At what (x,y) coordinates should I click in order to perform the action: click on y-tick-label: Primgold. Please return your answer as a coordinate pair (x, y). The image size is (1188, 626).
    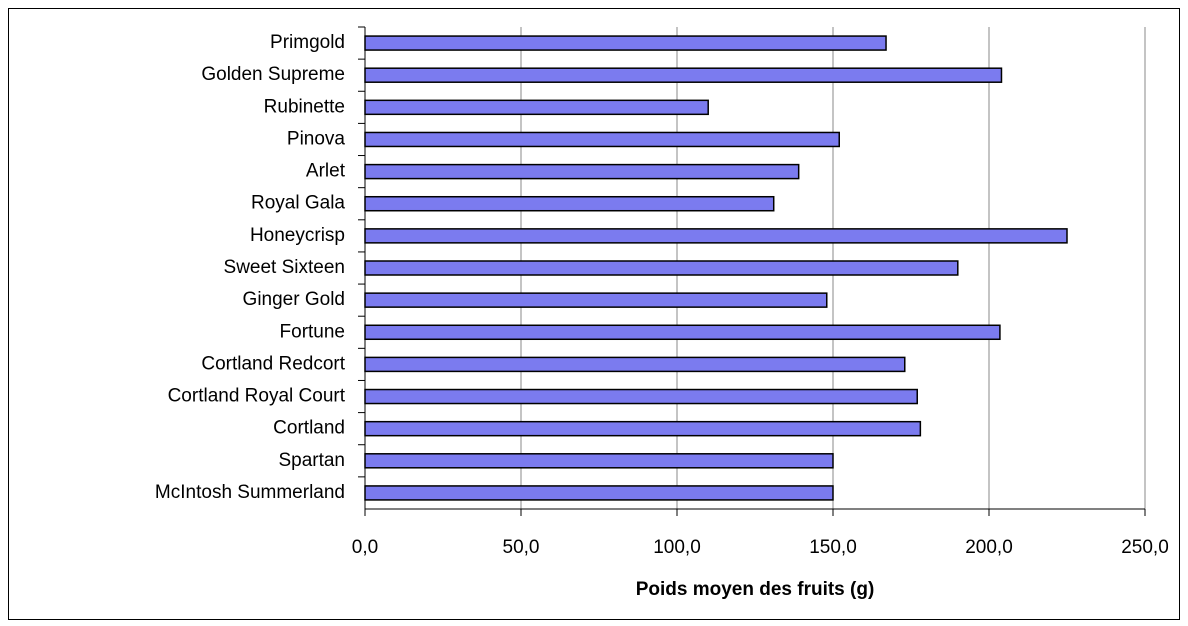
    Looking at the image, I should click on (307, 42).